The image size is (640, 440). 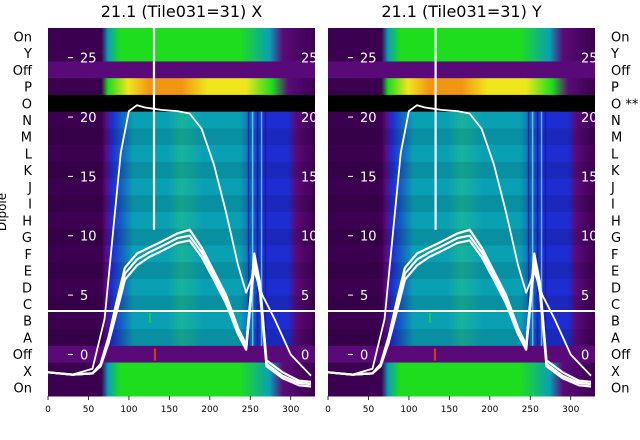 I want to click on y-axis-label: Dipole, so click(x=4, y=212).